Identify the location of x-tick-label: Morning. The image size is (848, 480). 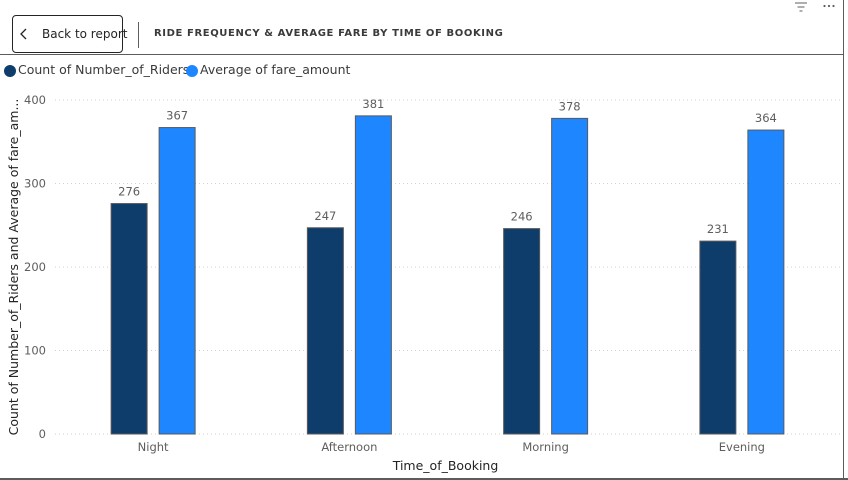
(545, 447).